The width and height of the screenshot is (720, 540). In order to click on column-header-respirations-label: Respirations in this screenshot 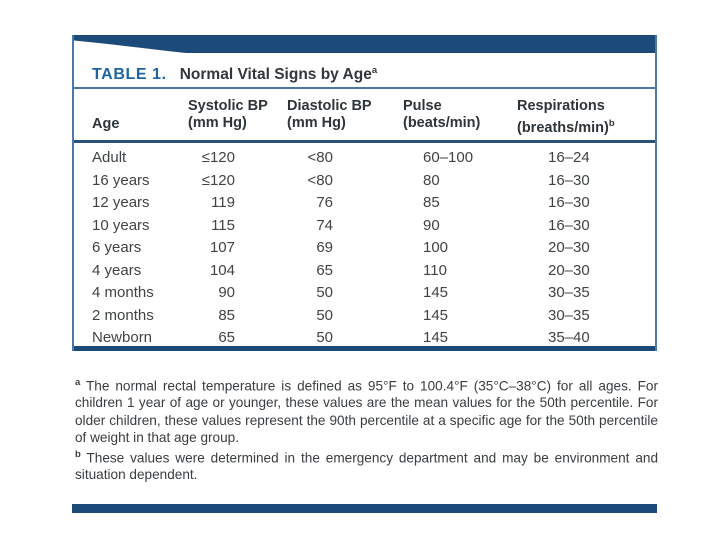, I will do `click(561, 106)`.